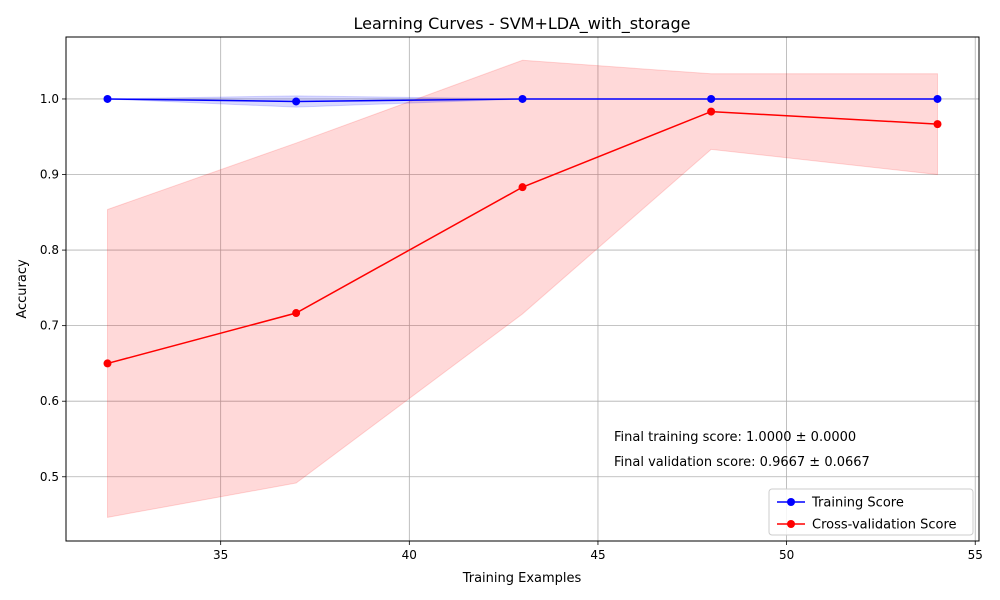 This screenshot has height=600, width=1000. I want to click on training-score-band, so click(522, 101).